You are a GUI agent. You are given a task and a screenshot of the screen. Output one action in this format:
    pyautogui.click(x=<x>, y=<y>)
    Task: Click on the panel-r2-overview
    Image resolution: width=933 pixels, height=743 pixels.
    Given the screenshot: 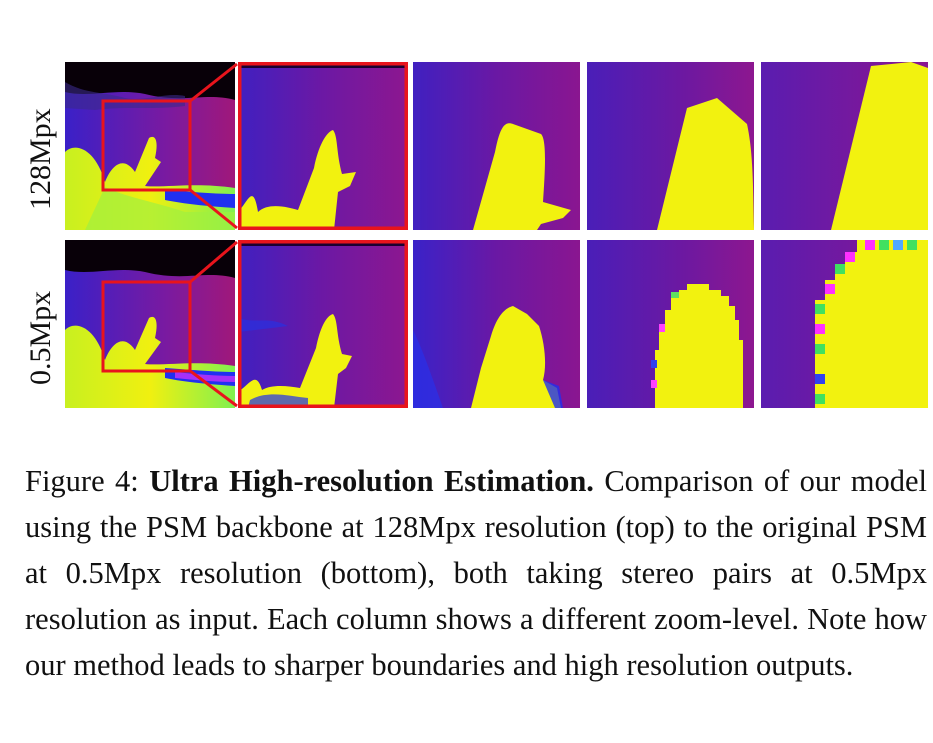 What is the action you would take?
    pyautogui.click(x=150, y=324)
    